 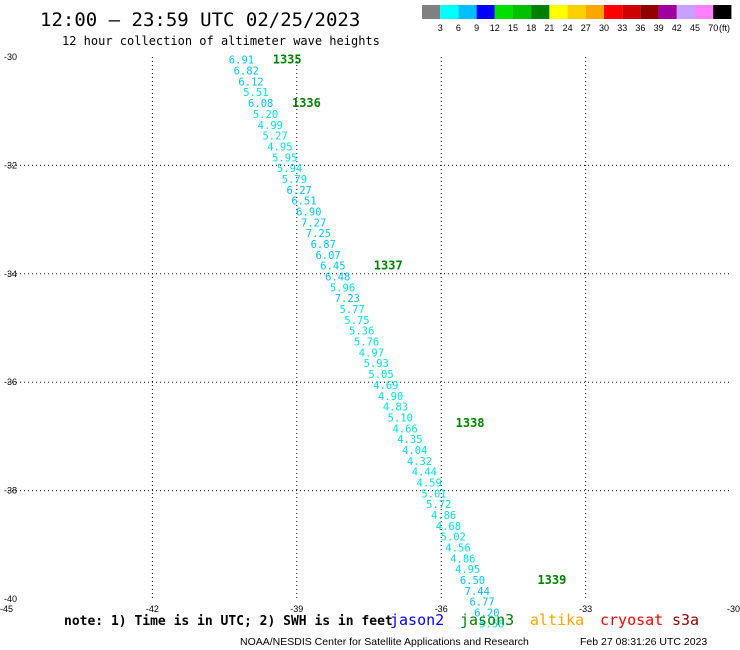 I want to click on wave-height-point: 4.56, so click(x=457, y=549).